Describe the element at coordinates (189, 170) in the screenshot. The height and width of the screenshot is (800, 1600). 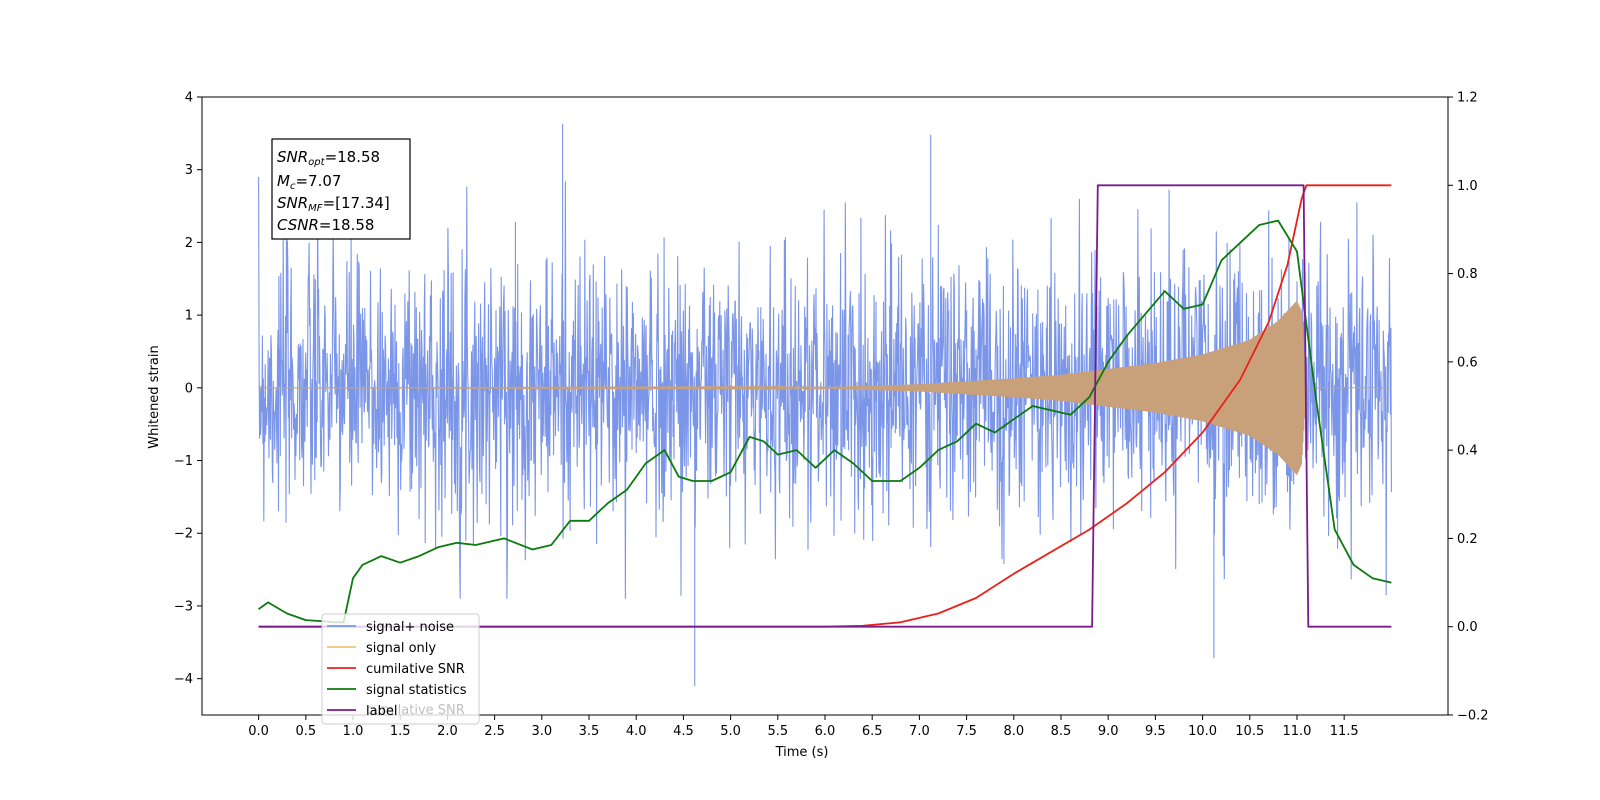
I see `y-tick-label: 3` at that location.